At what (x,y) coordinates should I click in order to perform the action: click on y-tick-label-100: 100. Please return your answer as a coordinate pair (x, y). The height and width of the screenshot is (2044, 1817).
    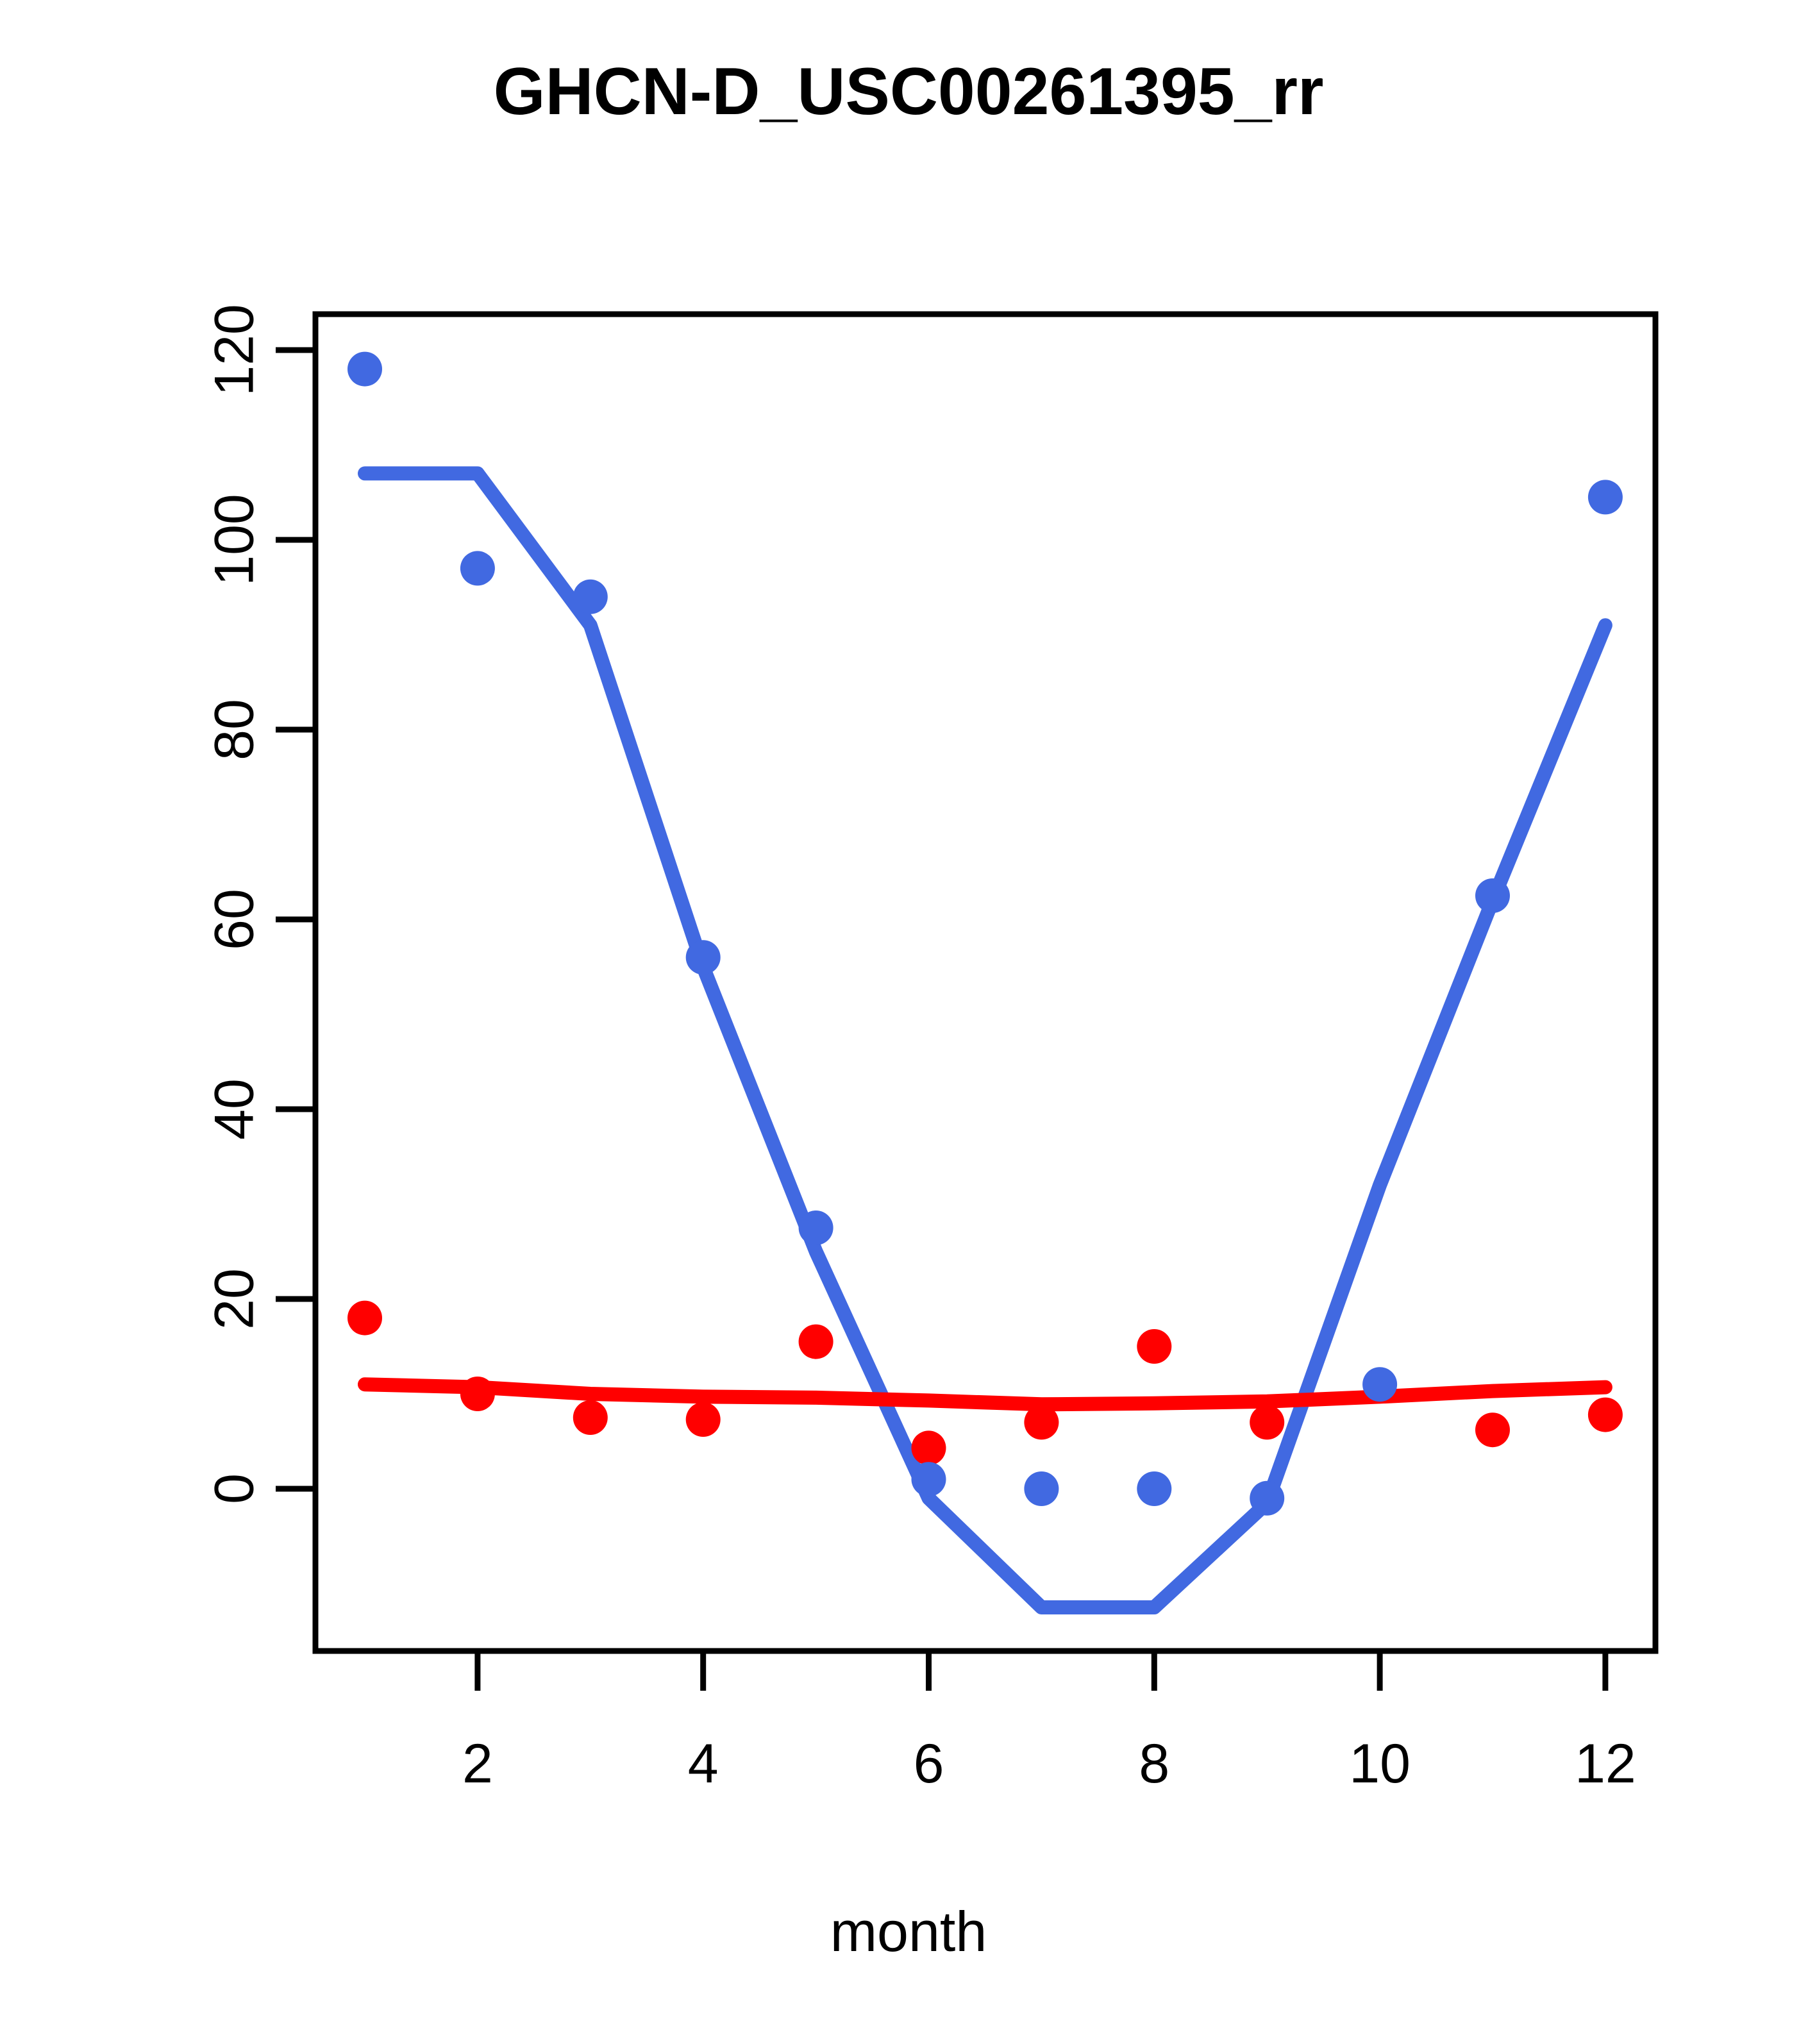
    Looking at the image, I should click on (235, 540).